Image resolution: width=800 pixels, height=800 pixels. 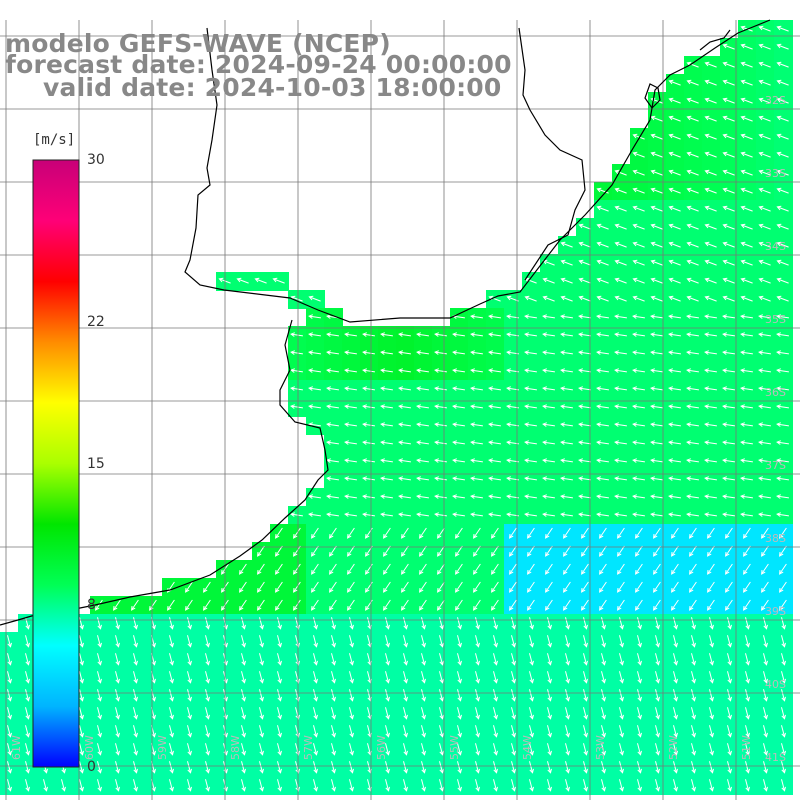 What do you see at coordinates (552, 154) in the screenshot?
I see `coastline-bay-path` at bounding box center [552, 154].